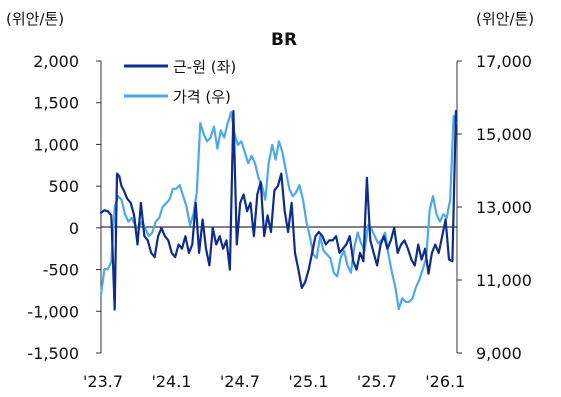  Describe the element at coordinates (505, 19) in the screenshot. I see `right-axis-unit: (위안/톤)` at that location.